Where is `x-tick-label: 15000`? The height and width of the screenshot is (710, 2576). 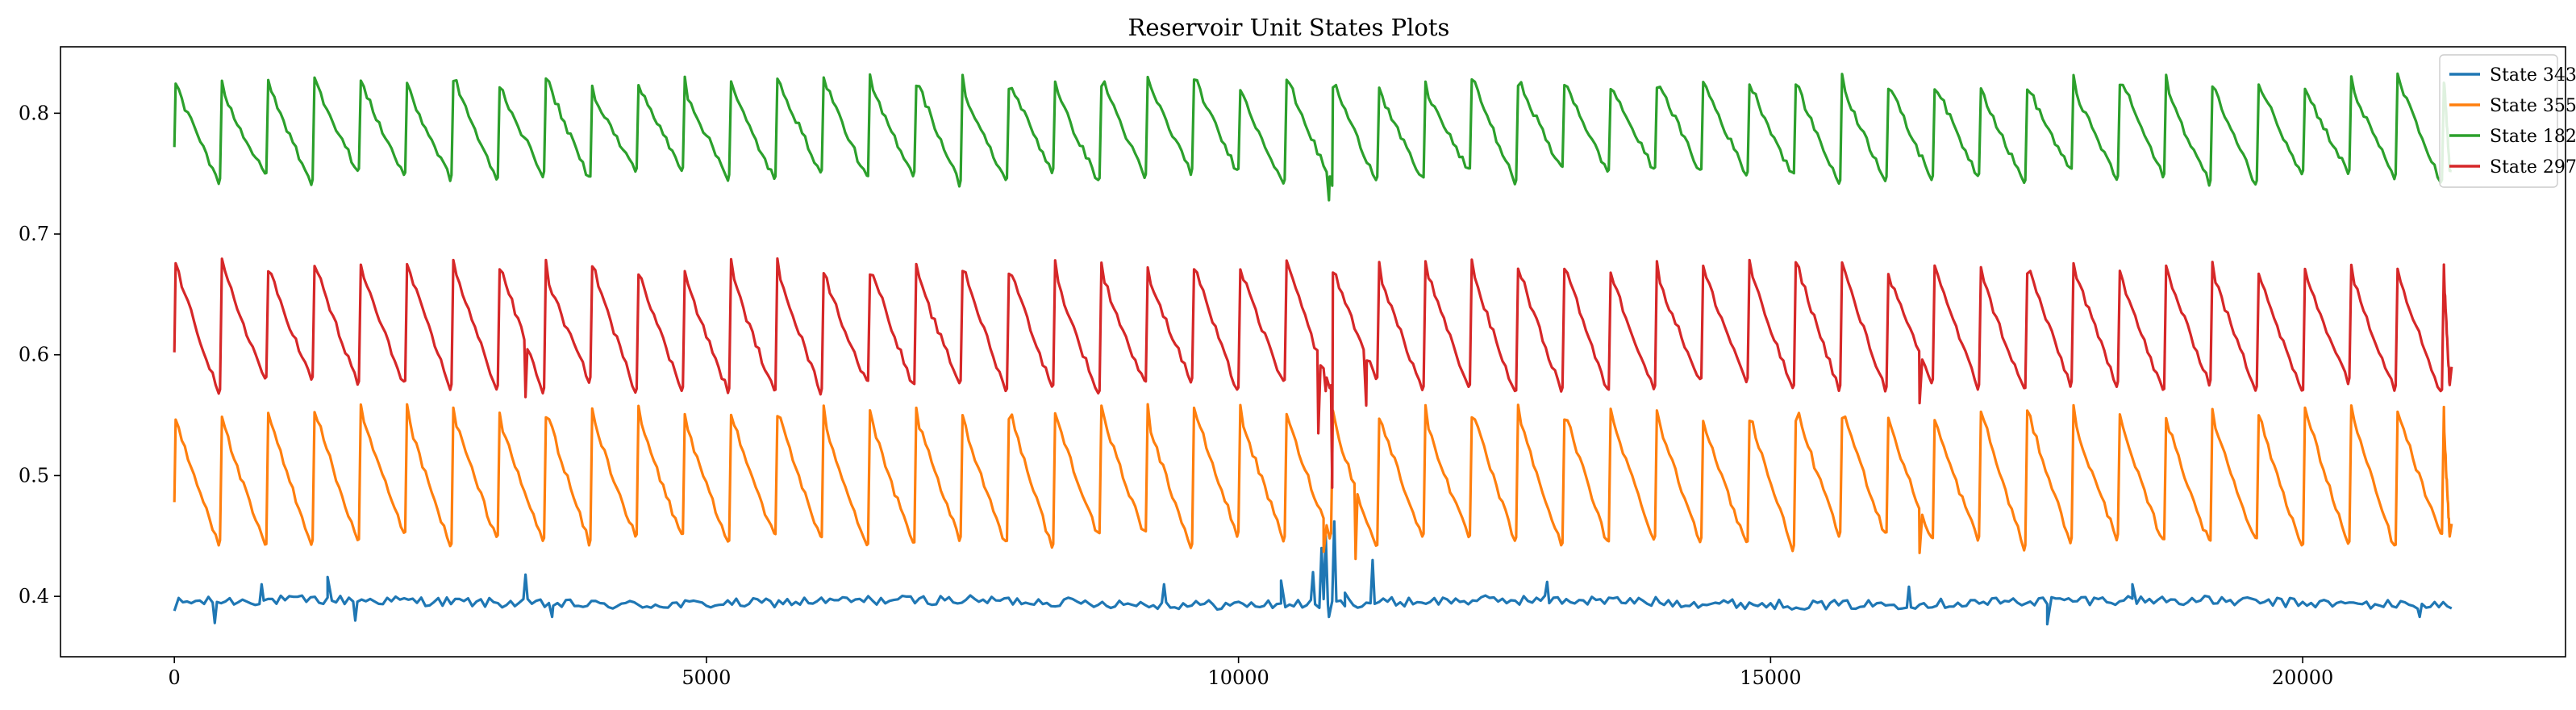
x-tick-label: 15000 is located at coordinates (1770, 677).